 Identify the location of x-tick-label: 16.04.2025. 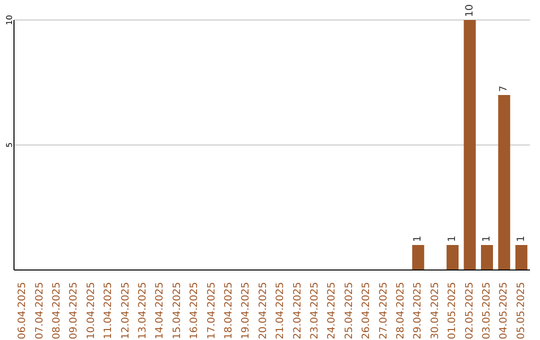
(194, 311).